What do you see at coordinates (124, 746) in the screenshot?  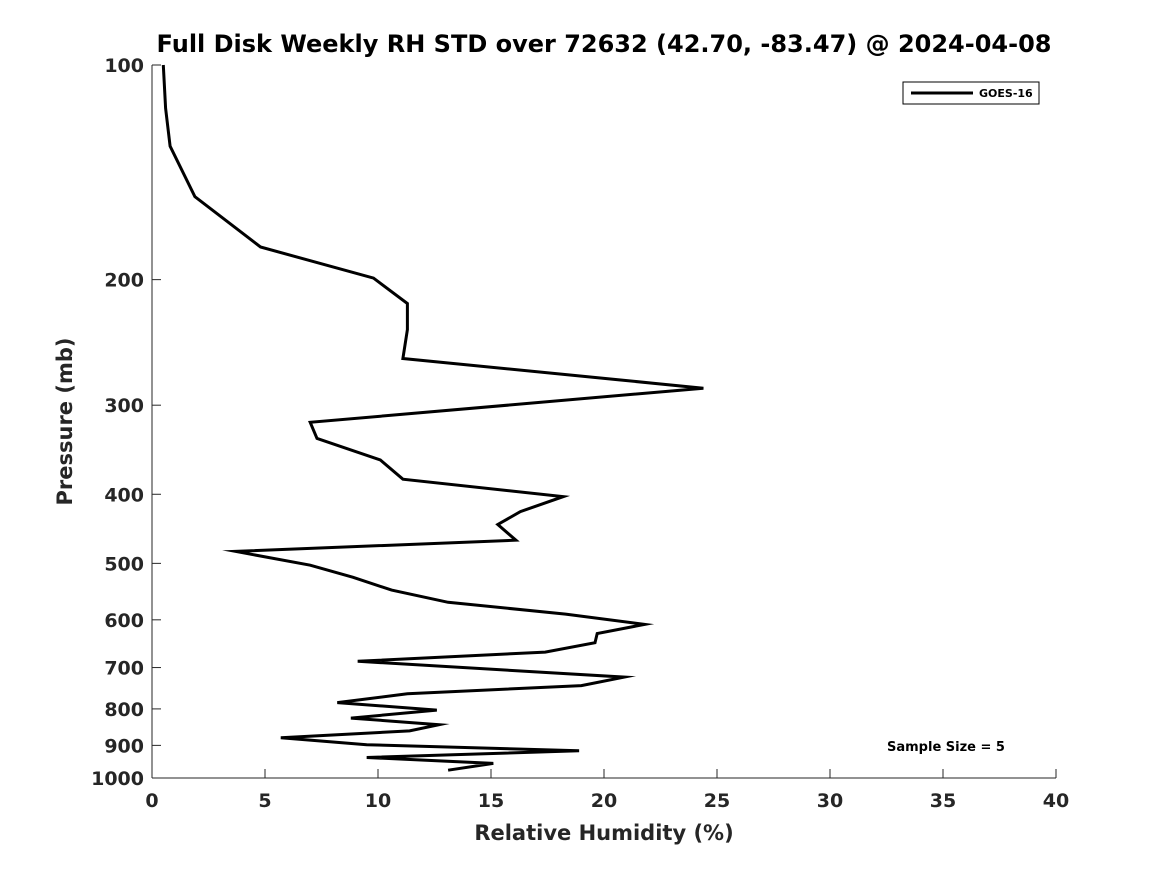 I see `y-tick-label: 900` at bounding box center [124, 746].